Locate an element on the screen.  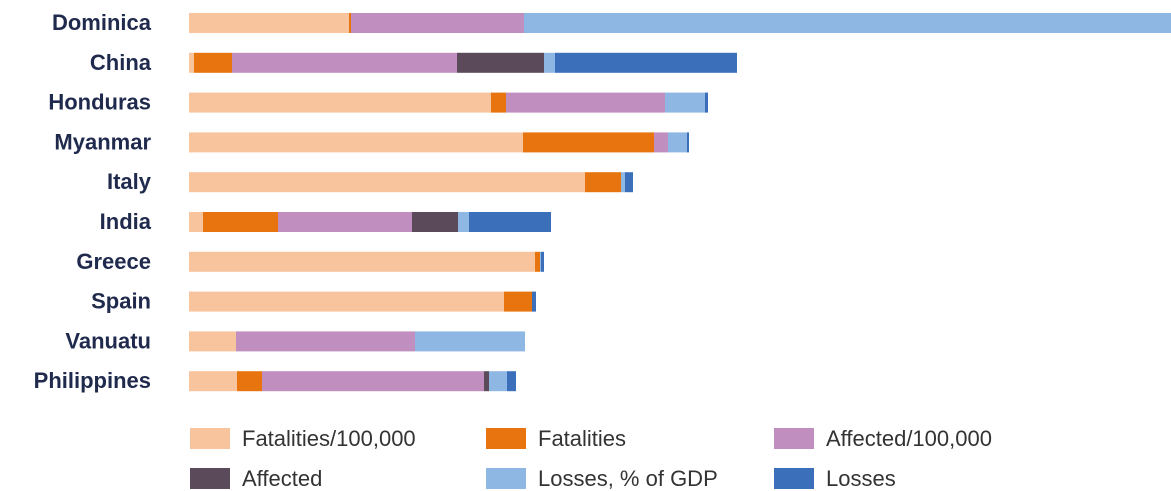
bar-segment-spain-losses is located at coordinates (534, 301).